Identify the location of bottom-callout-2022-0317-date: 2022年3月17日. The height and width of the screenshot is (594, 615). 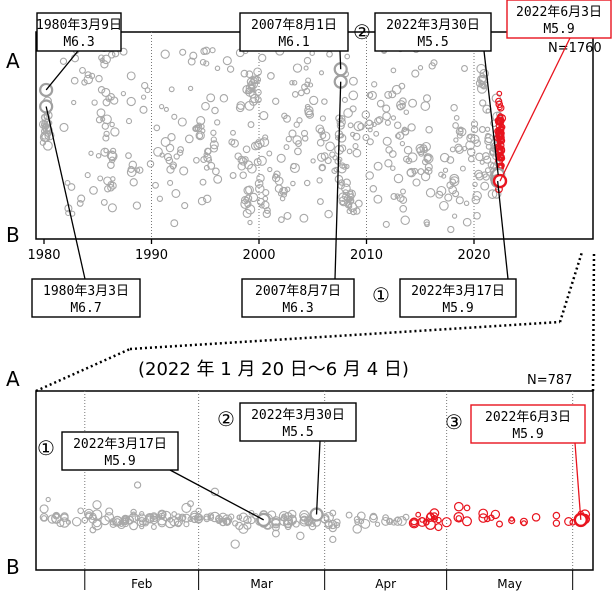
(120, 444).